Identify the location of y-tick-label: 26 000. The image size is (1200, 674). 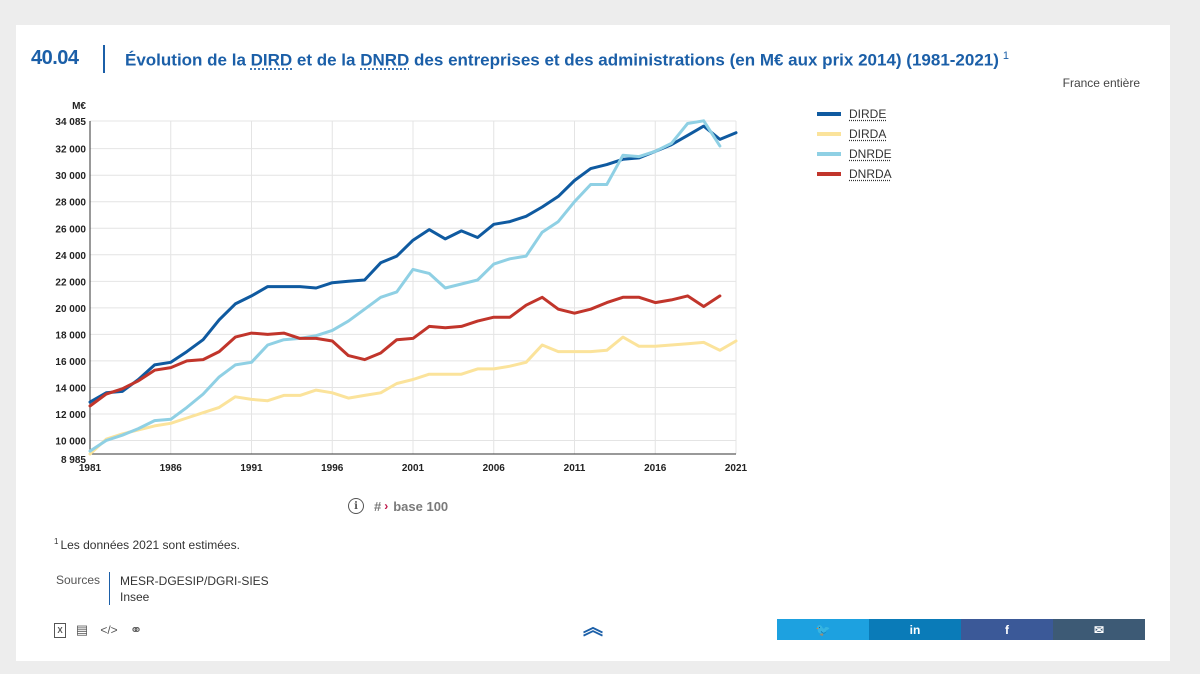
(70, 229).